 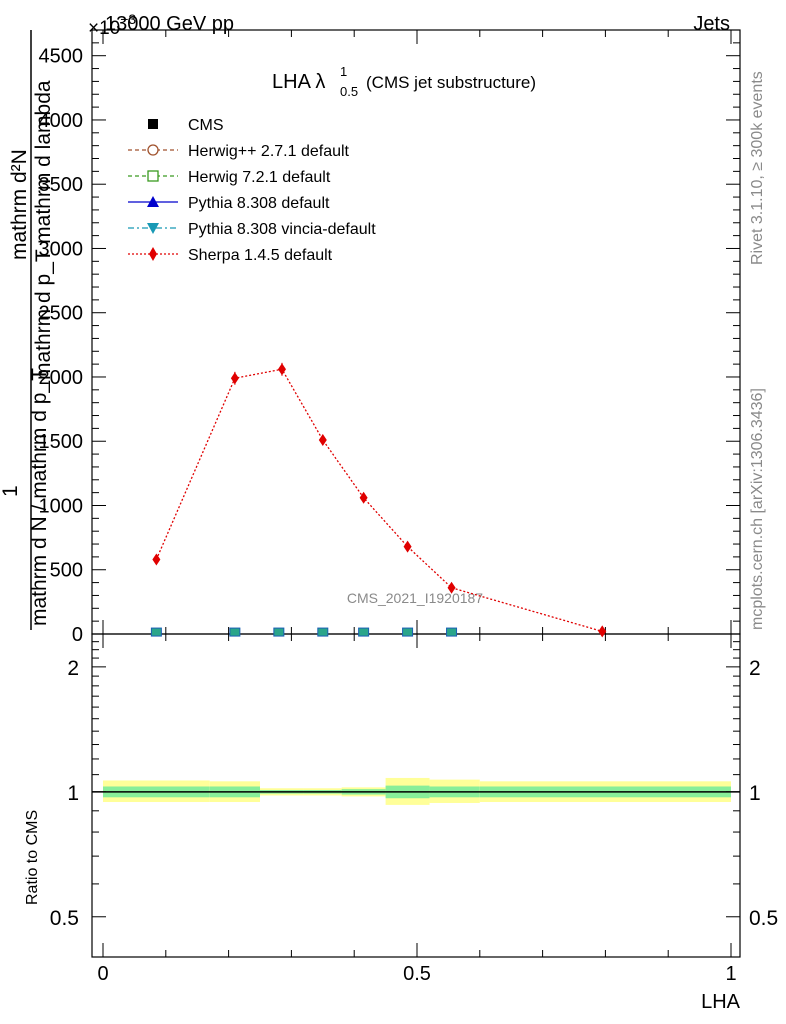 What do you see at coordinates (757, 168) in the screenshot?
I see `rivet-label: Rivet 3.1.10, ≥ 300k events` at bounding box center [757, 168].